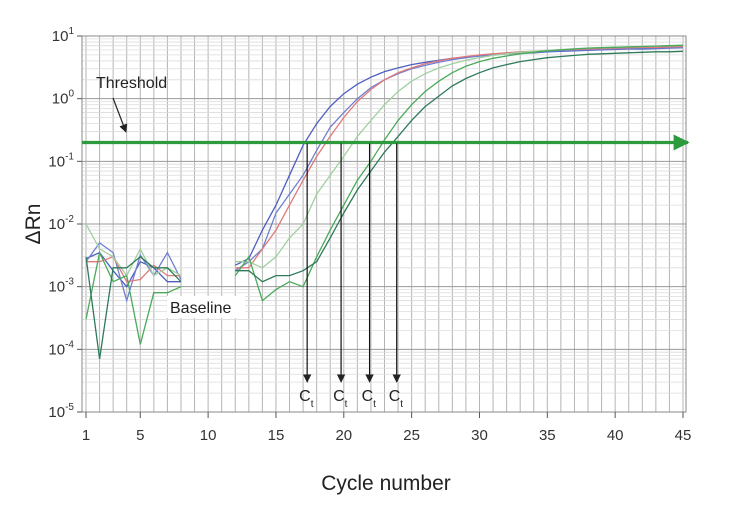 The height and width of the screenshot is (514, 732). I want to click on y-tick-label: 10⁰, so click(63, 98).